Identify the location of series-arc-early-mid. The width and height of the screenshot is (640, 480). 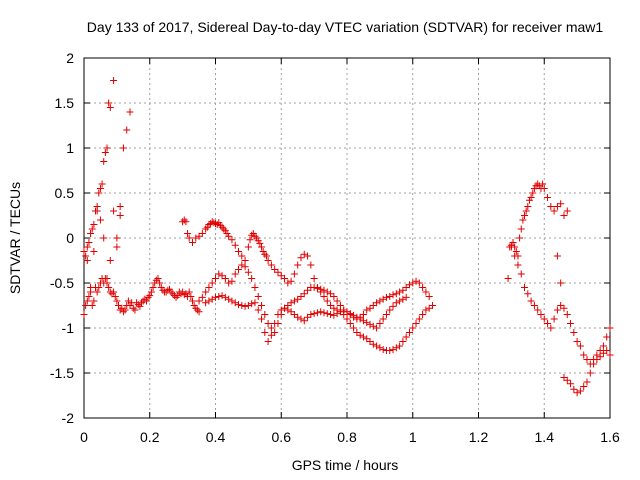
(103, 249).